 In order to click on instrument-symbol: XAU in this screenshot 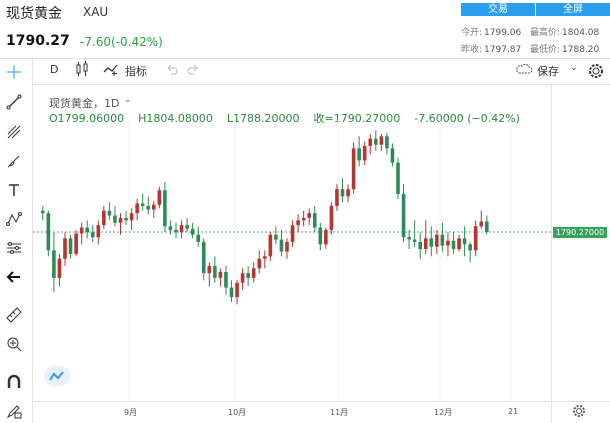, I will do `click(96, 12)`.